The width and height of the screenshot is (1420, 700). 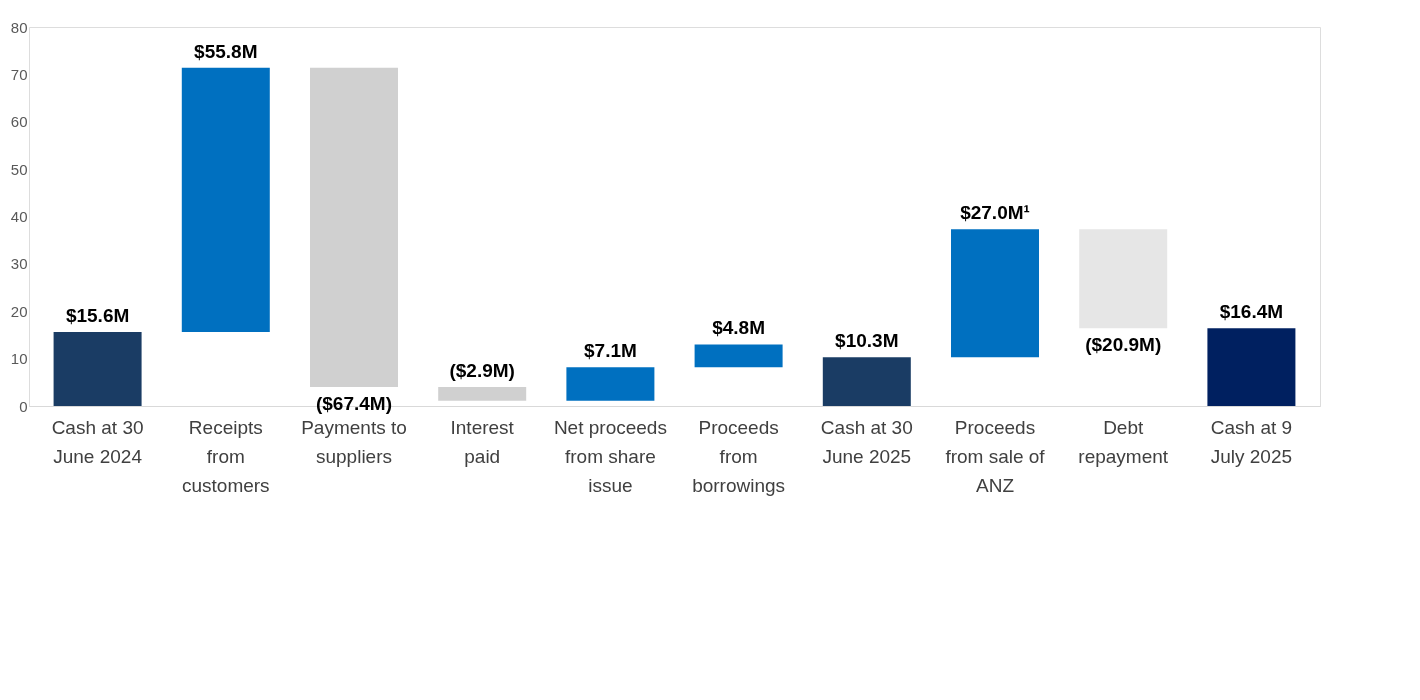 I want to click on x-tick-label: Cash at 9 July 2025, so click(x=1251, y=441).